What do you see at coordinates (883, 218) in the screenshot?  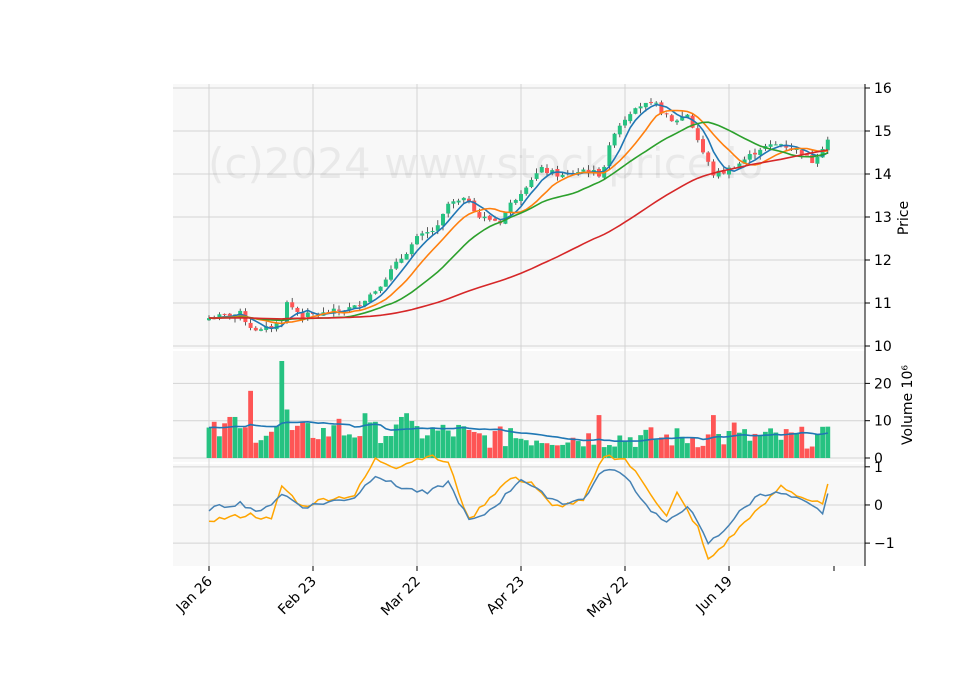 I see `price-tick-label: 13` at bounding box center [883, 218].